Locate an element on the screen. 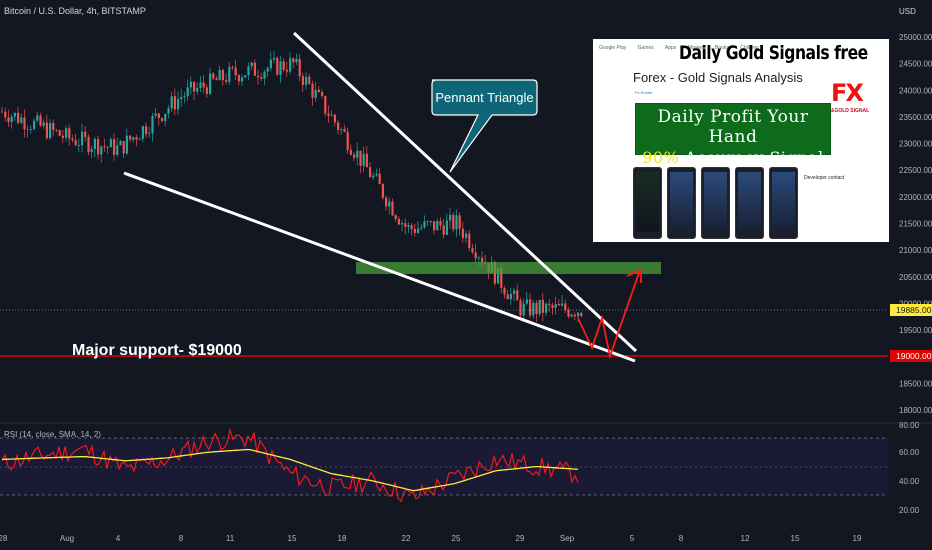 Image resolution: width=932 pixels, height=550 pixels. rsi-series is located at coordinates (290, 465).